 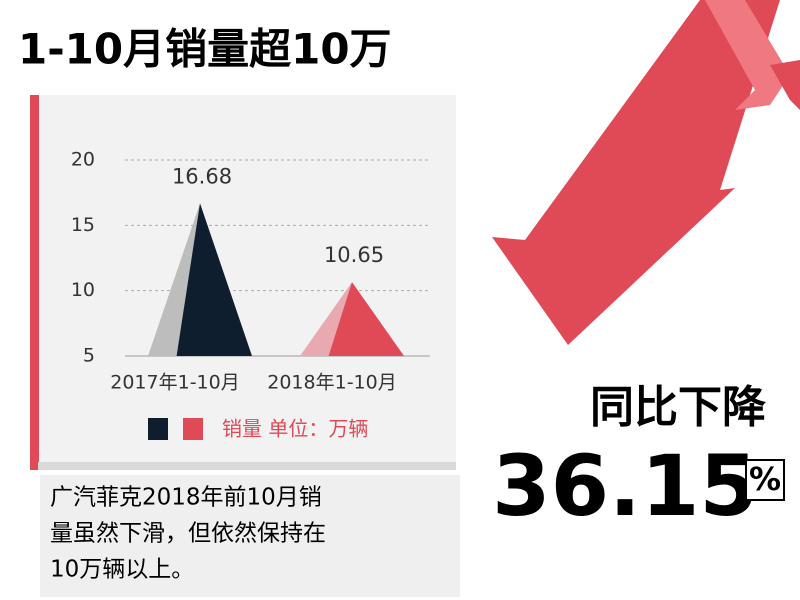 I want to click on arrow-ribbon-end, so click(x=785, y=85).